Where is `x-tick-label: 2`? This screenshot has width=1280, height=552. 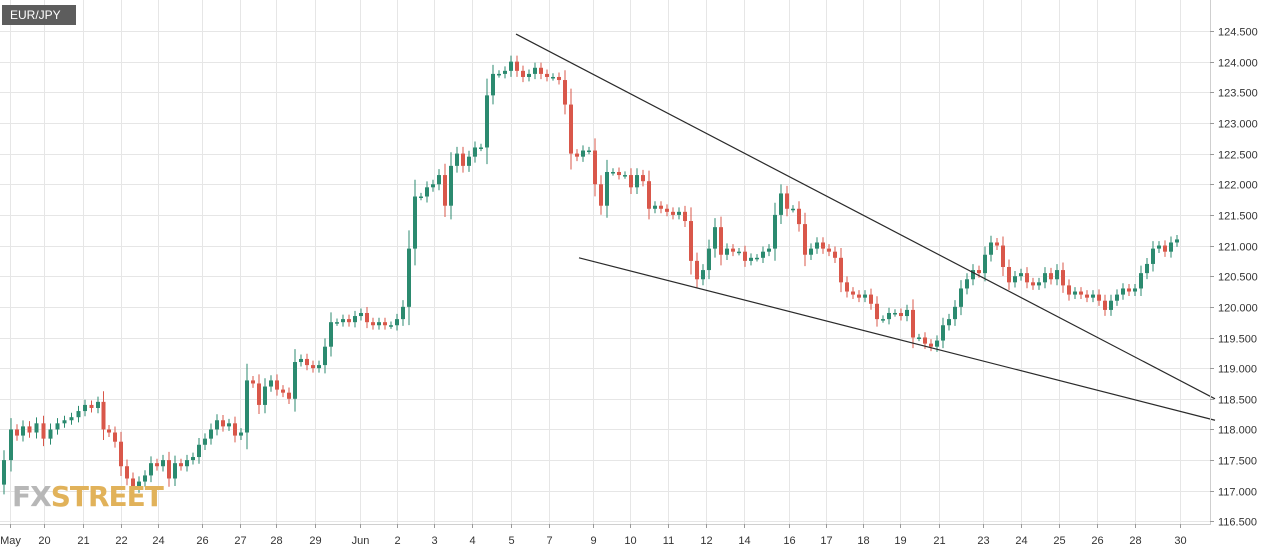
x-tick-label: 2 is located at coordinates (397, 541).